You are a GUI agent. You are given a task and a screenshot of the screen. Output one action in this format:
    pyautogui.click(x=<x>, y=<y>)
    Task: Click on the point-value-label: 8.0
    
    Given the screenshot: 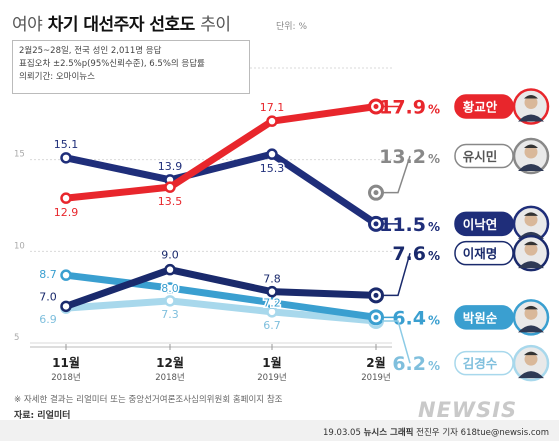 What is the action you would take?
    pyautogui.click(x=170, y=288)
    